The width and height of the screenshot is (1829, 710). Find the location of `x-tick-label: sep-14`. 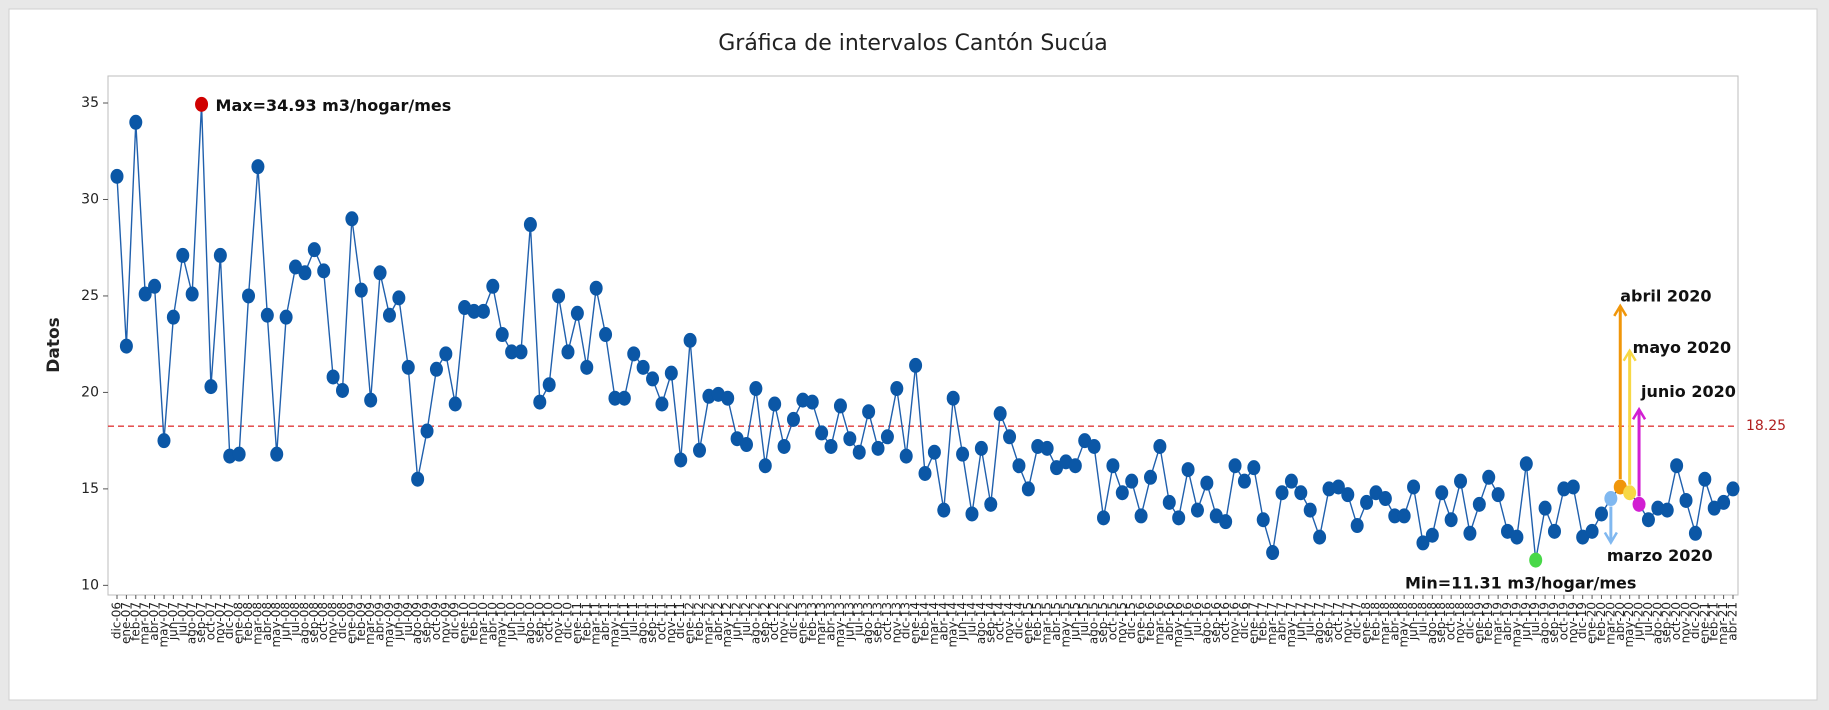

x-tick-label: sep-14 is located at coordinates (990, 622).